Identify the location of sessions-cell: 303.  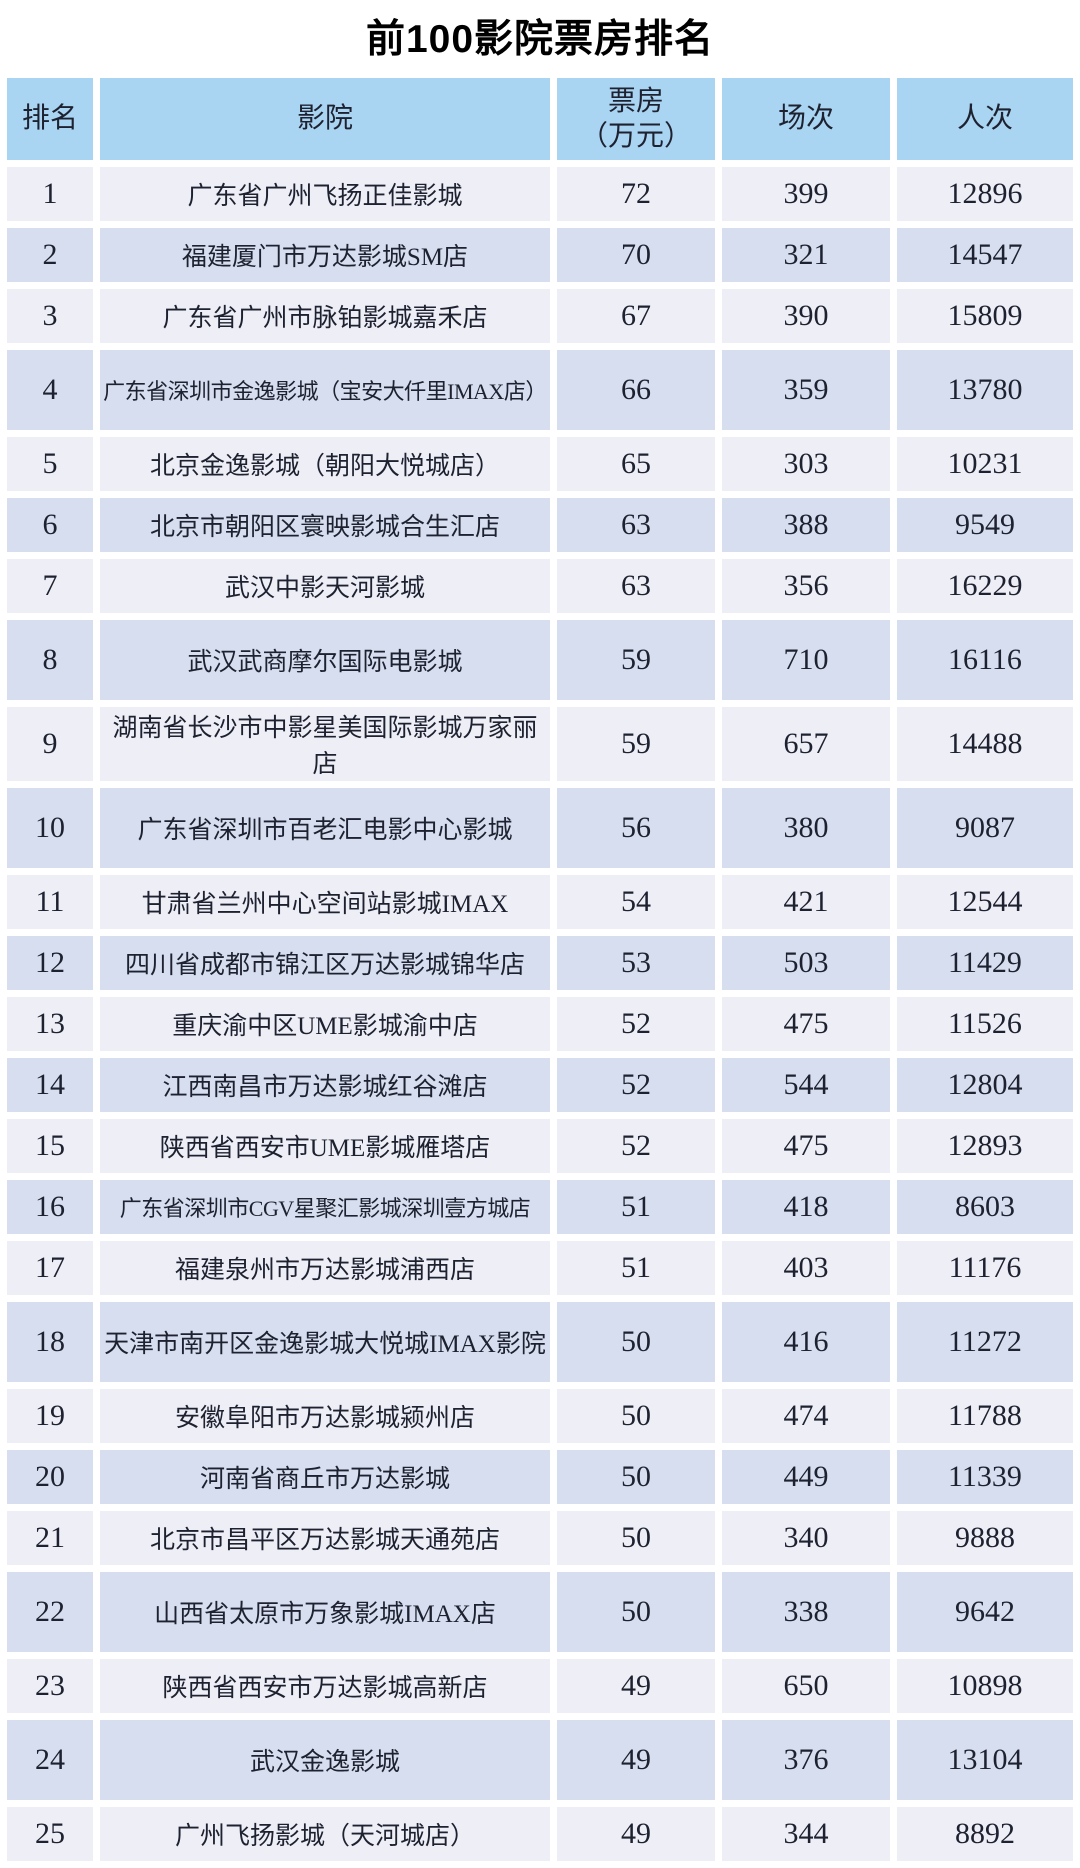
(806, 463).